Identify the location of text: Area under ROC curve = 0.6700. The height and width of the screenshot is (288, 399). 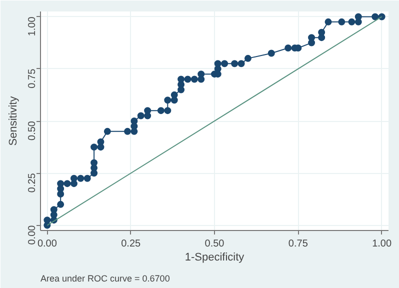
(105, 279).